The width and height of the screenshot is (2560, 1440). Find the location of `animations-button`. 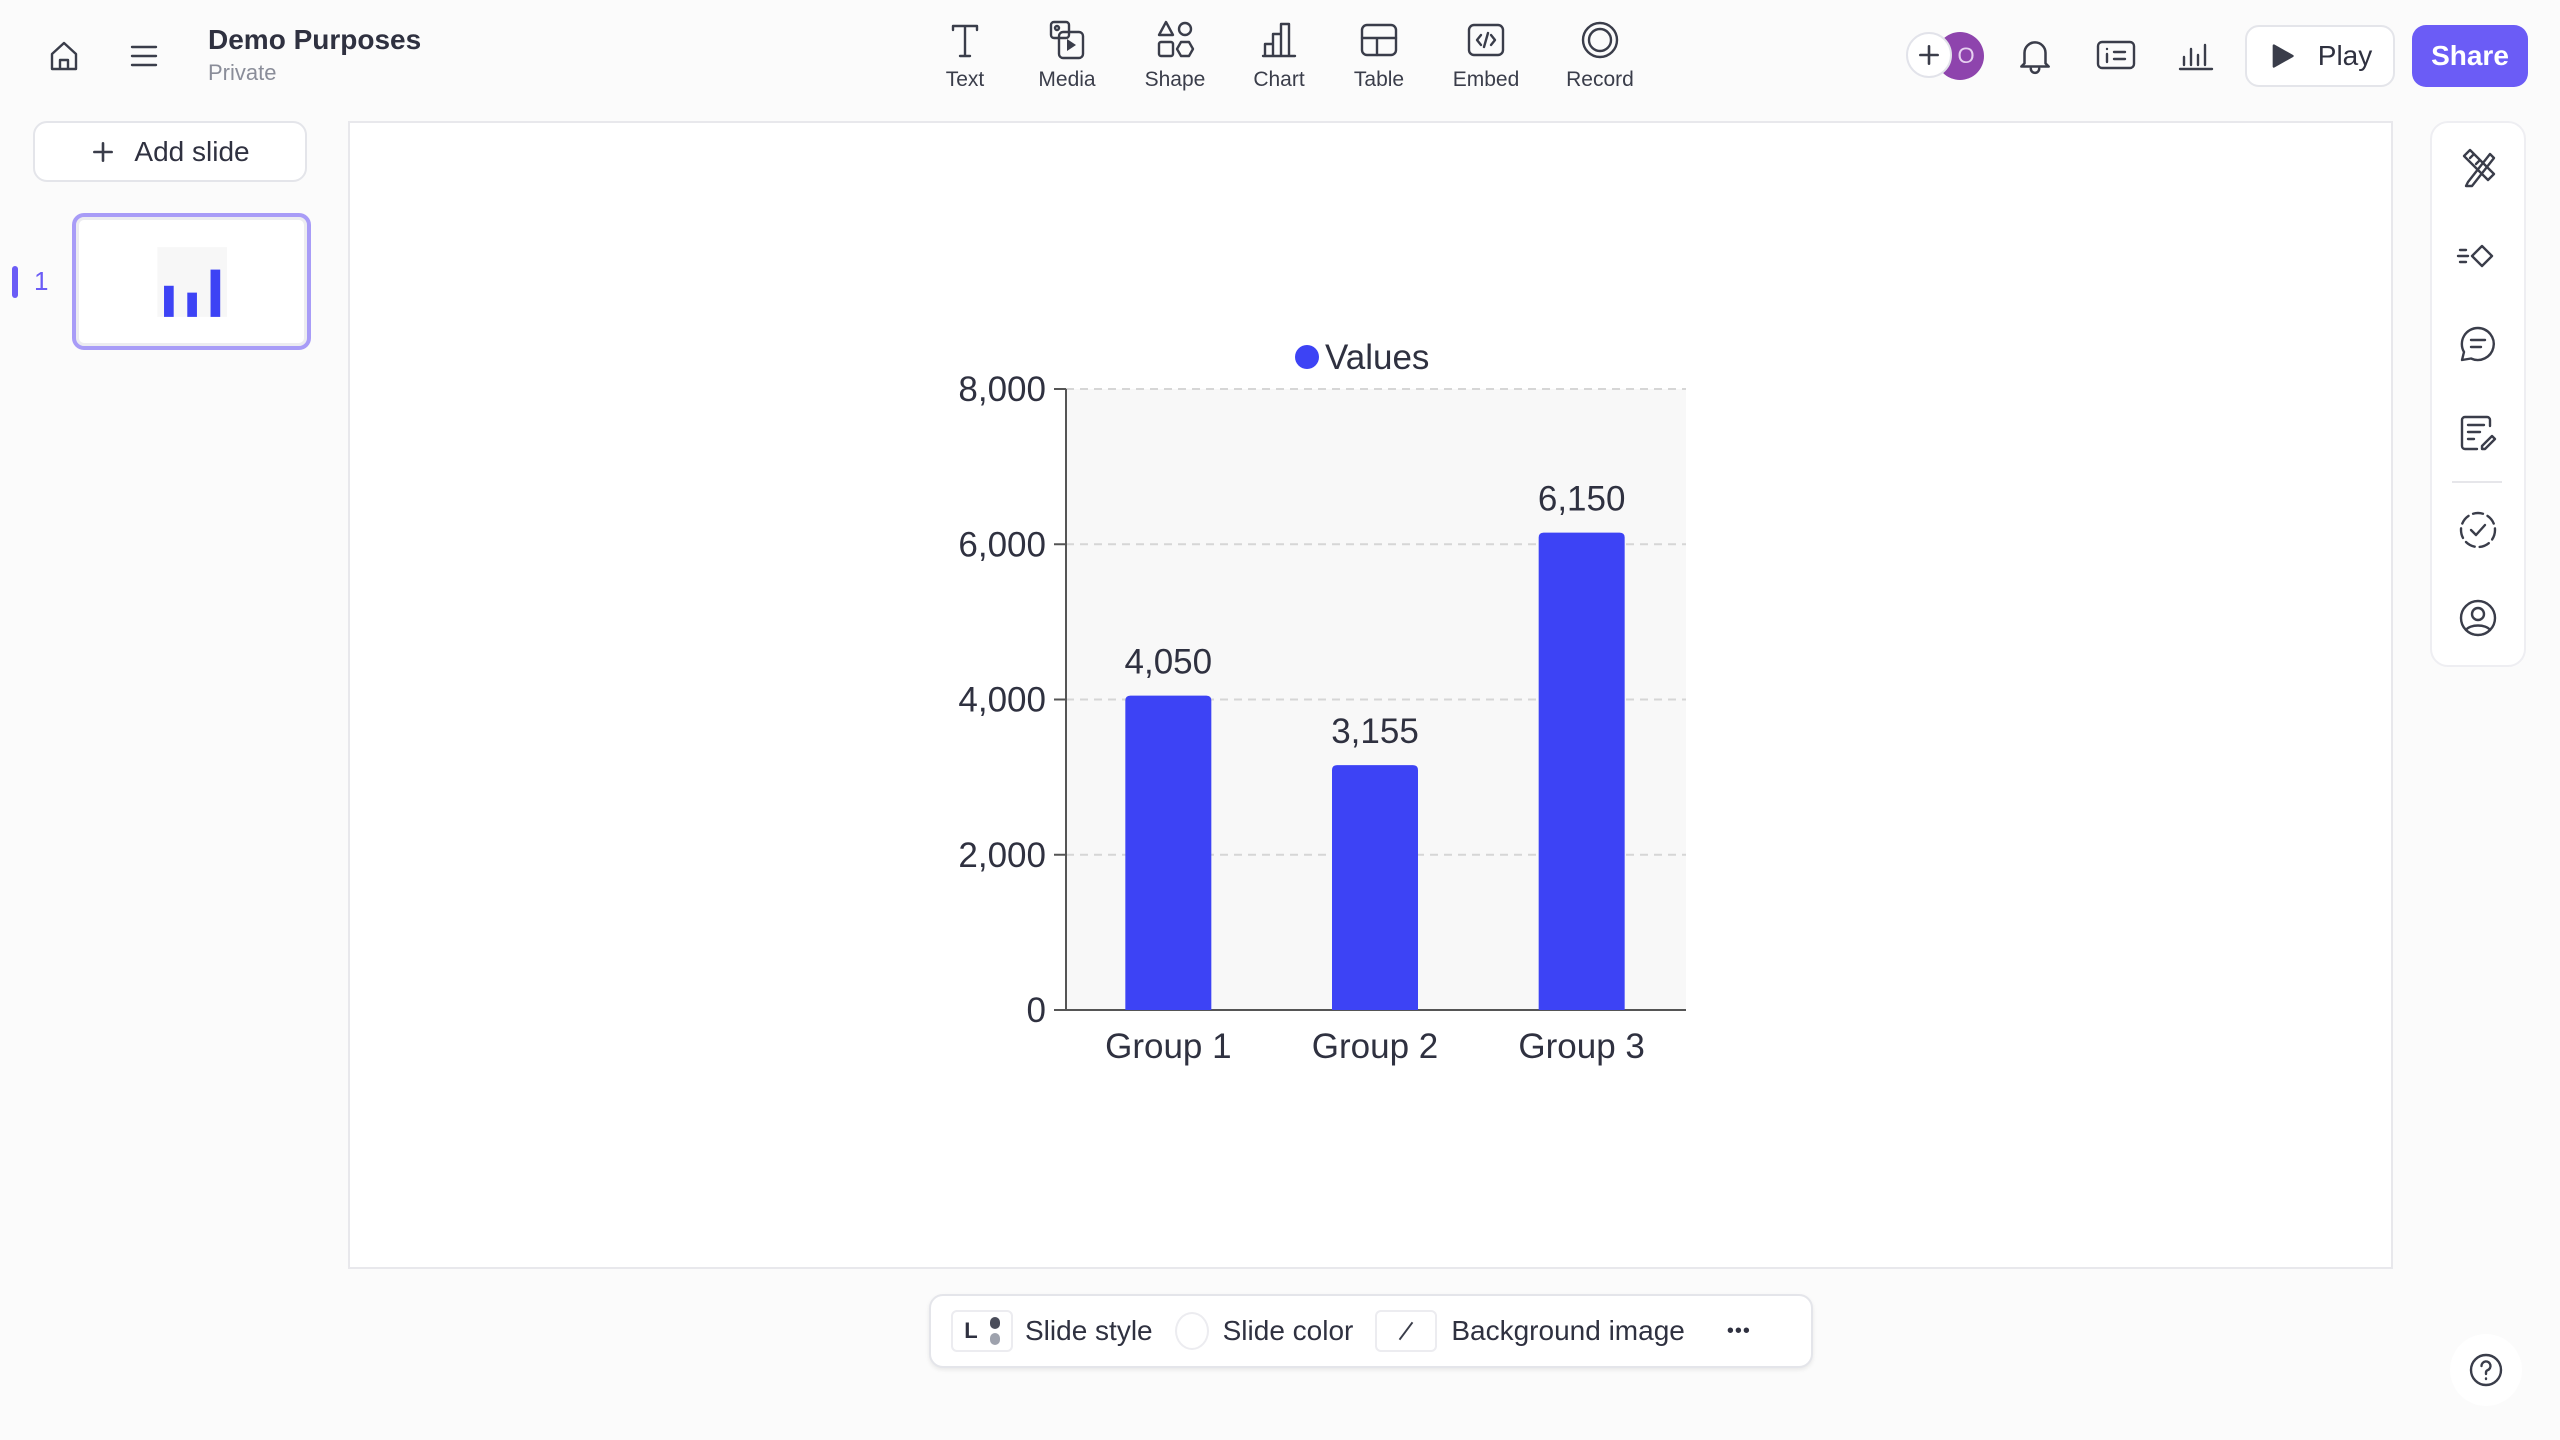

animations-button is located at coordinates (2478, 256).